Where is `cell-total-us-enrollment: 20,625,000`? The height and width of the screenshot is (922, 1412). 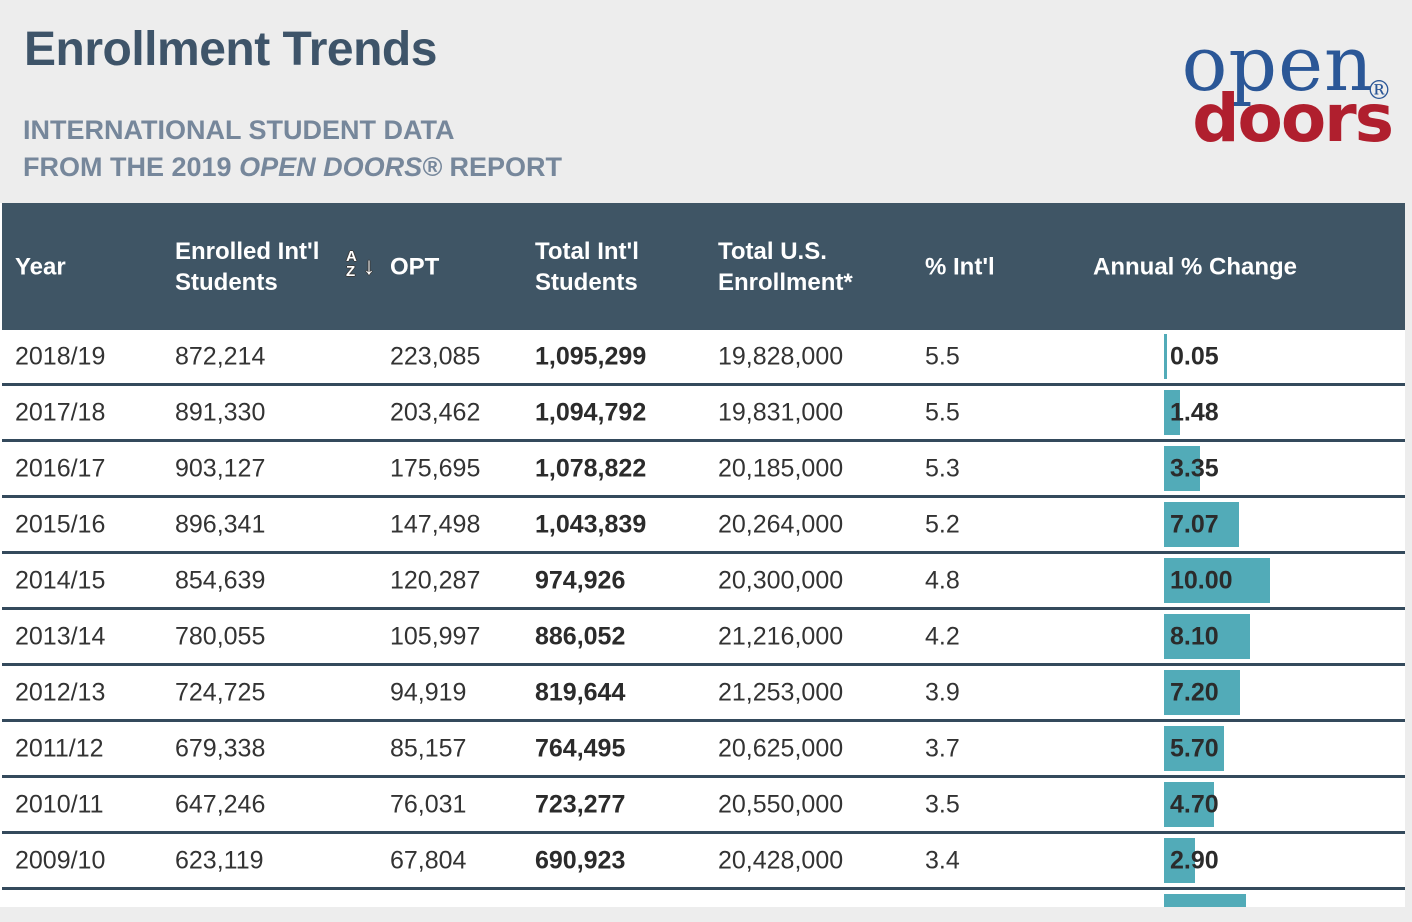
cell-total-us-enrollment: 20,625,000 is located at coordinates (781, 748).